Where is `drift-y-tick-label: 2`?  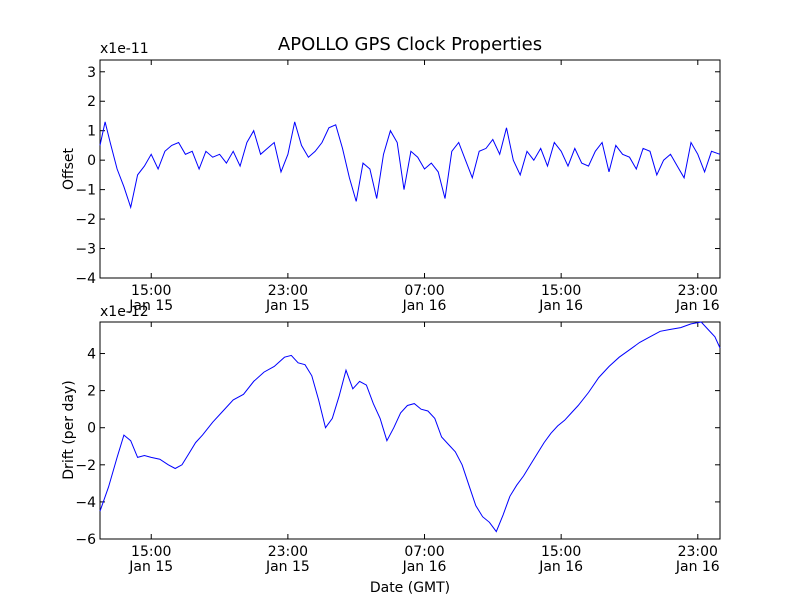
drift-y-tick-label: 2 is located at coordinates (91, 392).